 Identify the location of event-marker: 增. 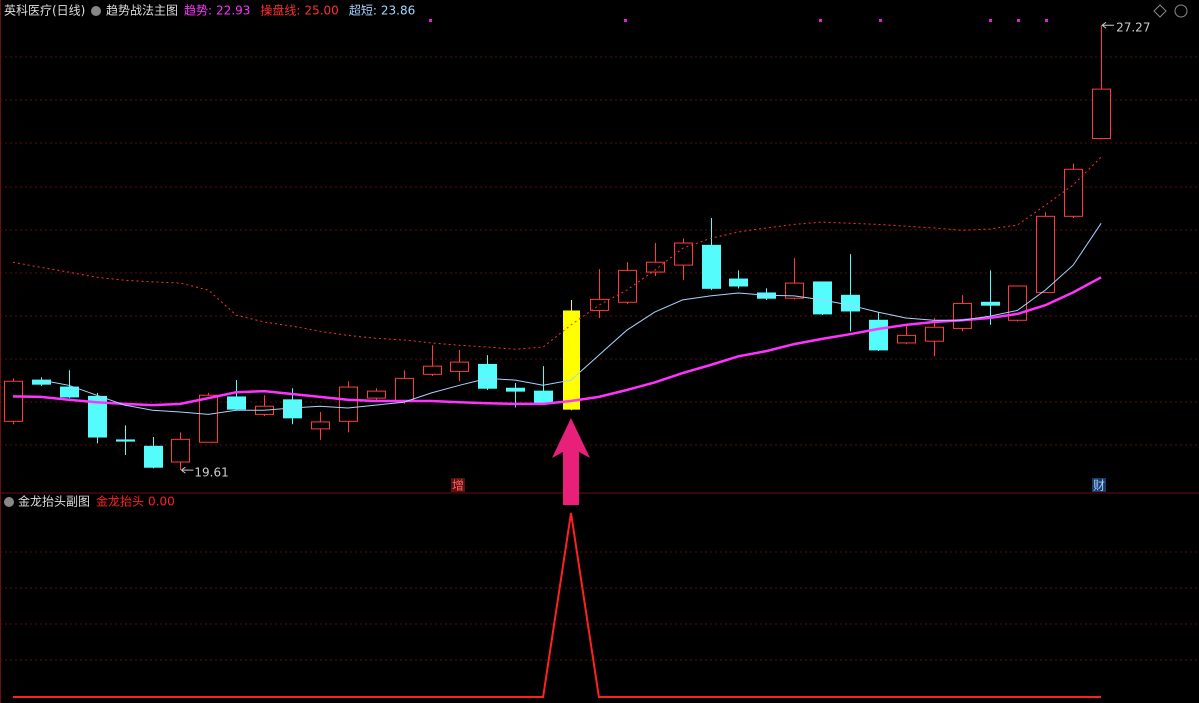
(458, 486).